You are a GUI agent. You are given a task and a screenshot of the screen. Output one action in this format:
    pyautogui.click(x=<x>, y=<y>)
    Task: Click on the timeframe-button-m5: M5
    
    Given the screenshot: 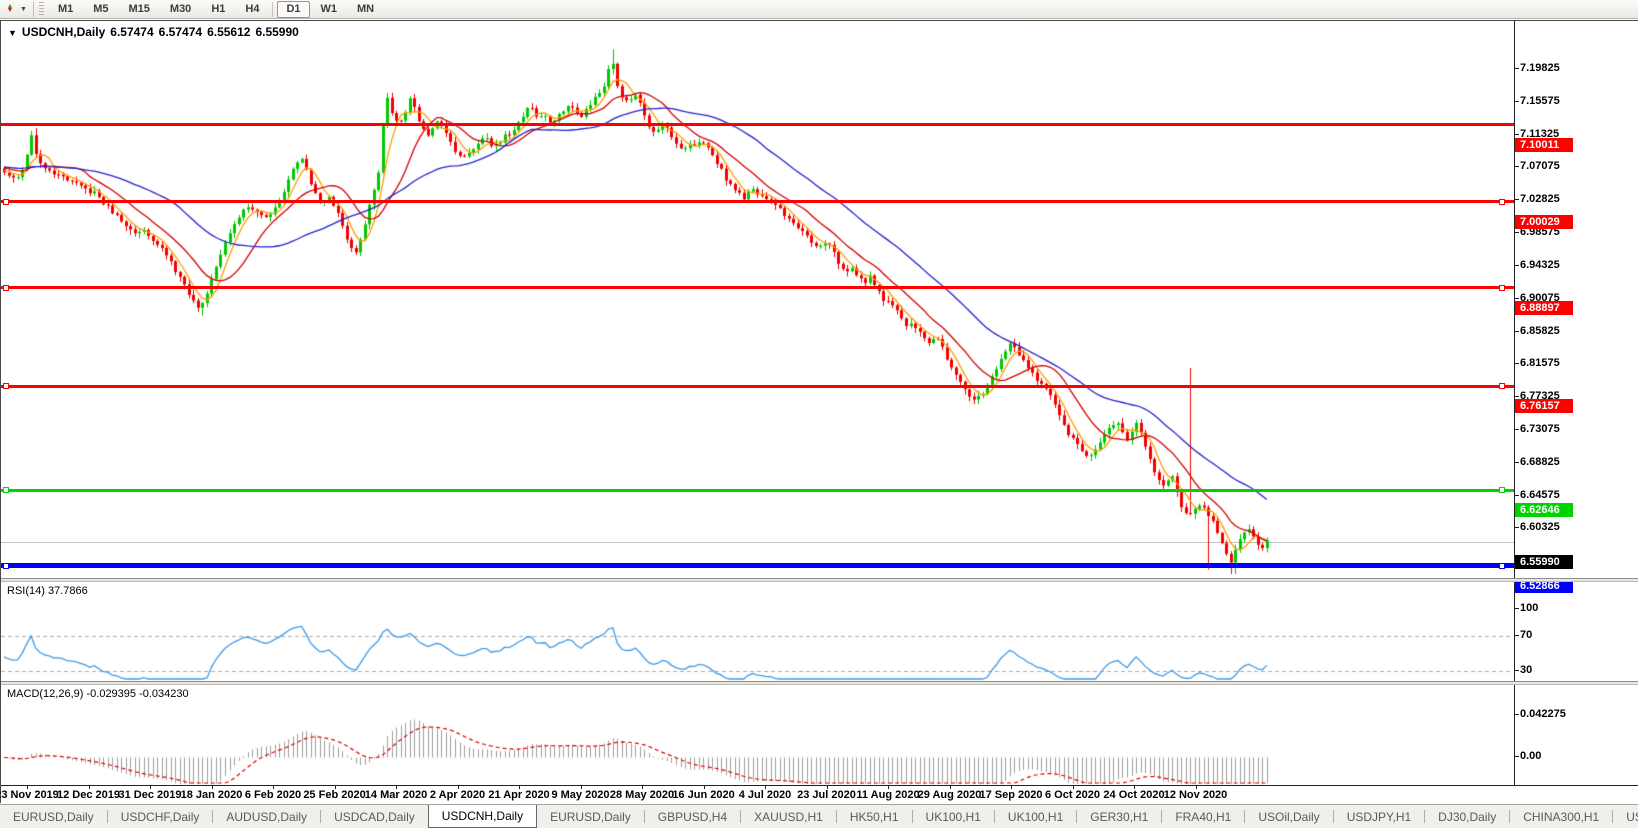 What is the action you would take?
    pyautogui.click(x=101, y=8)
    